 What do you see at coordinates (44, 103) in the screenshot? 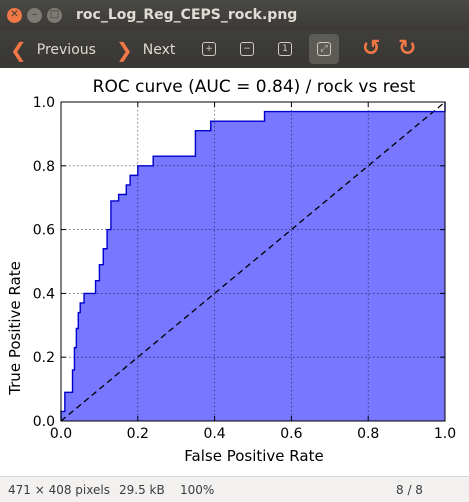
I see `y-tick-label: 1.0` at bounding box center [44, 103].